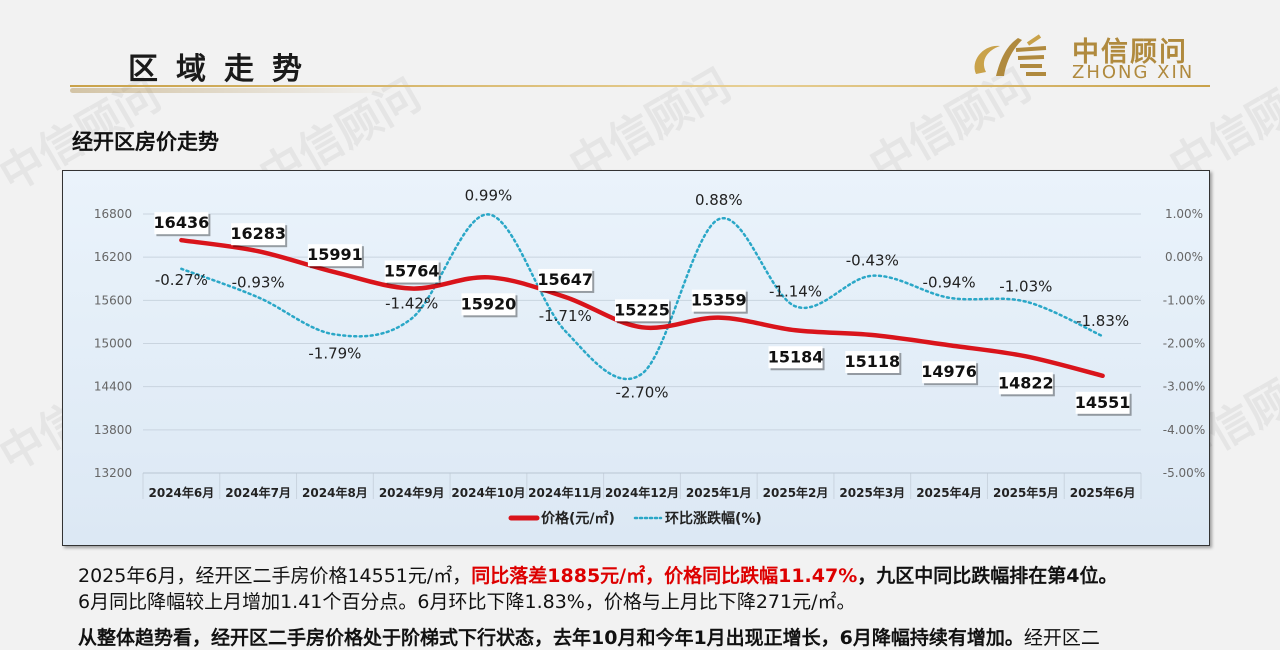 This screenshot has height=650, width=1280. What do you see at coordinates (949, 283) in the screenshot?
I see `pct-data-label: -0.94%` at bounding box center [949, 283].